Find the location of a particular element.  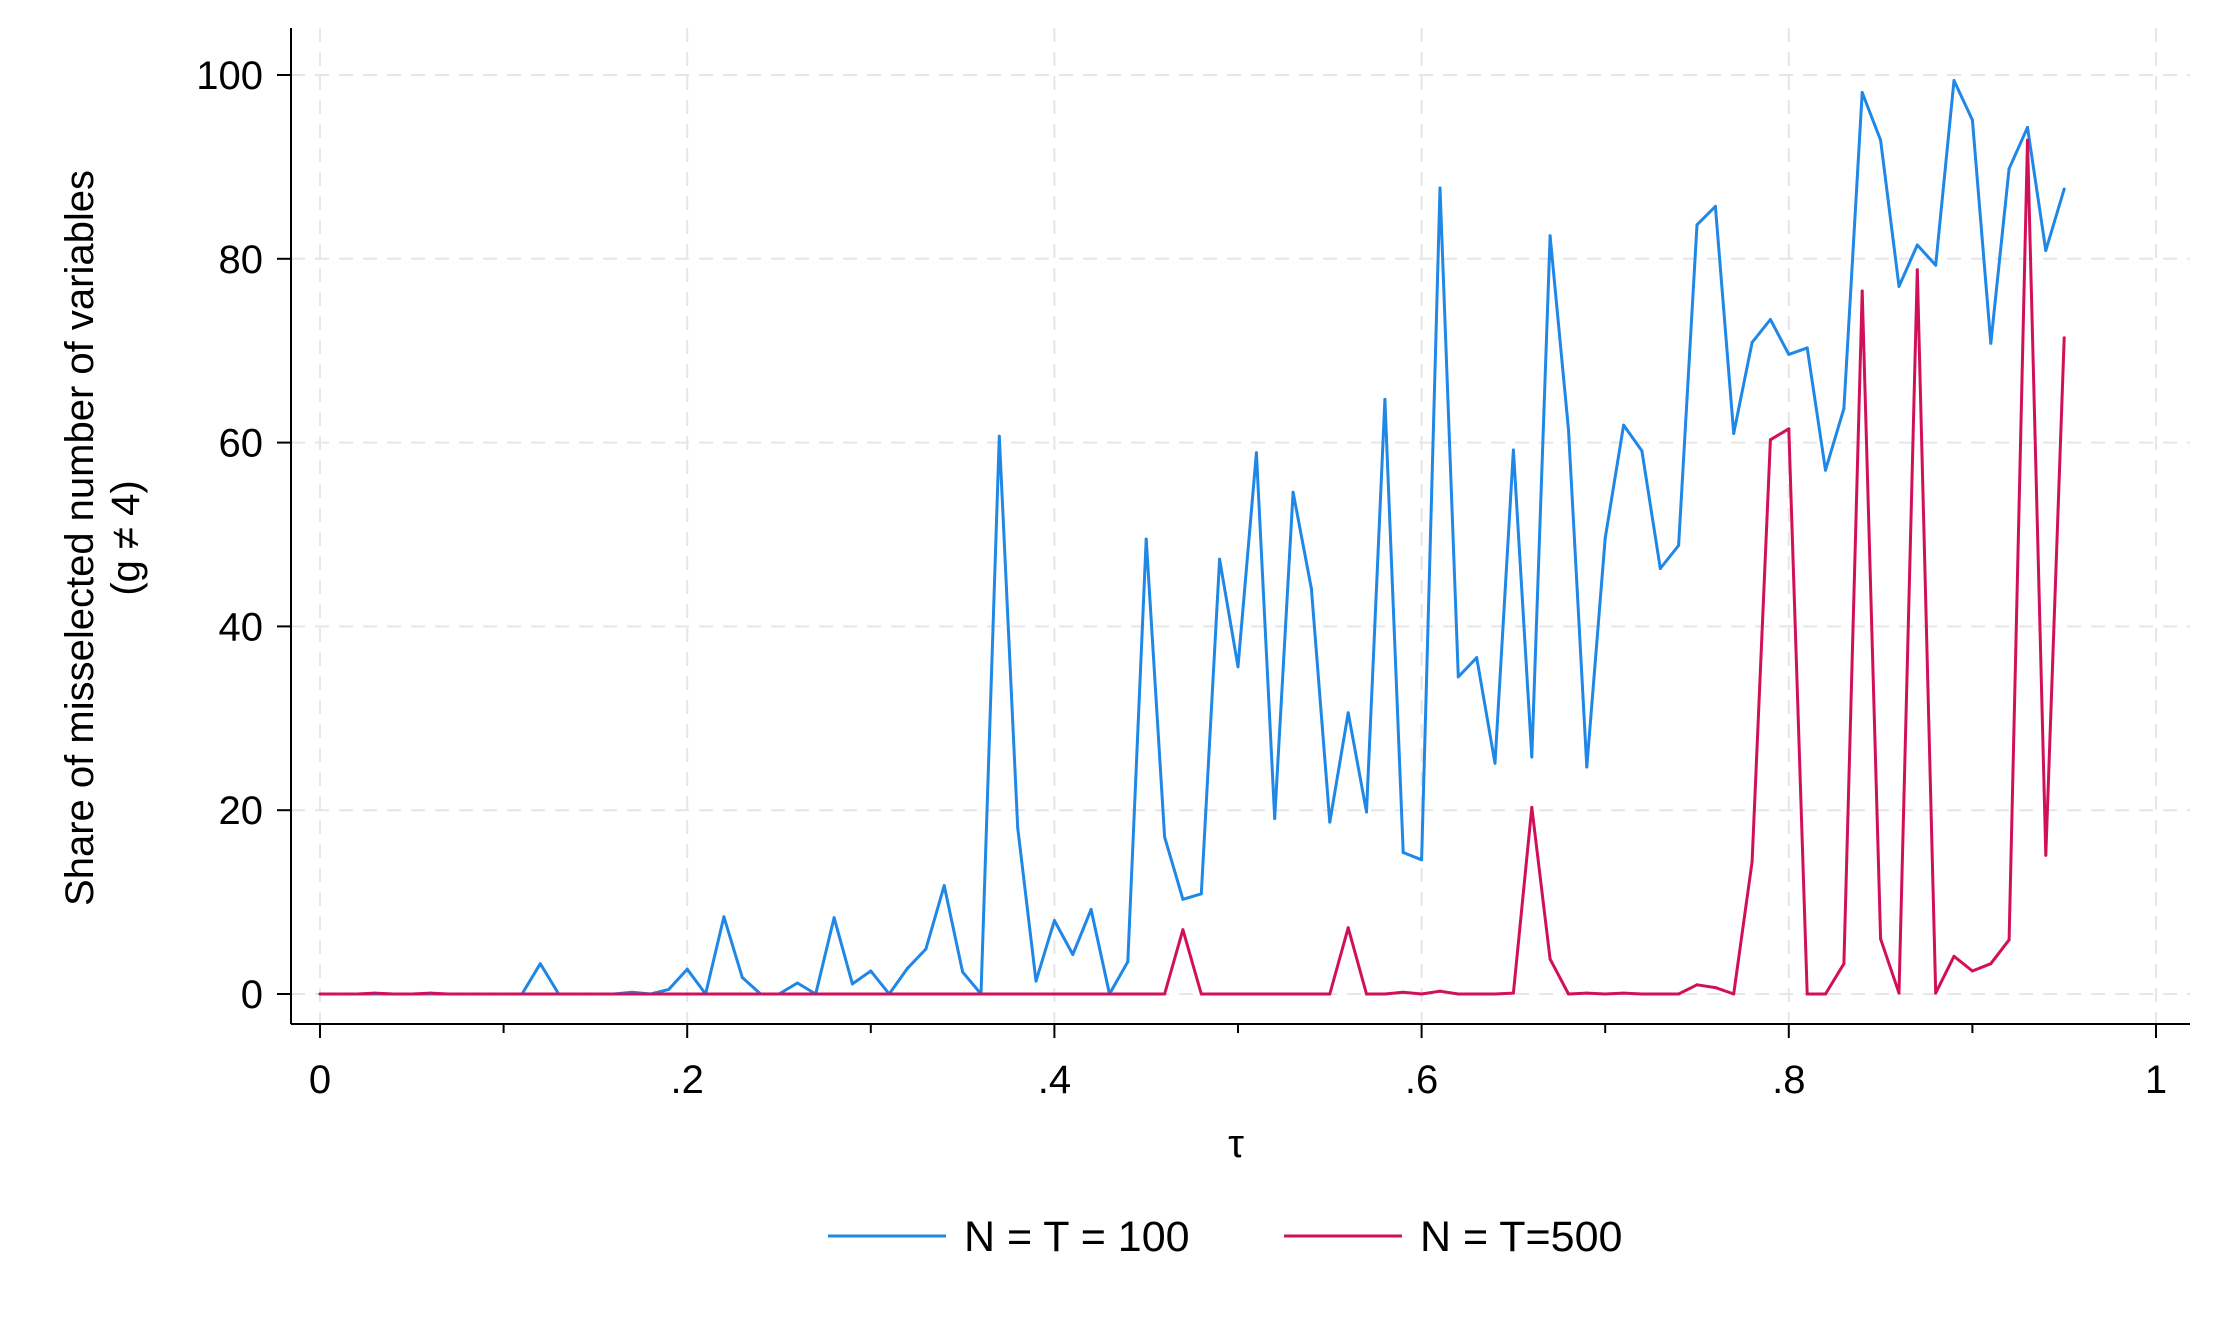

x-tick-label: .6 is located at coordinates (1421, 1080).